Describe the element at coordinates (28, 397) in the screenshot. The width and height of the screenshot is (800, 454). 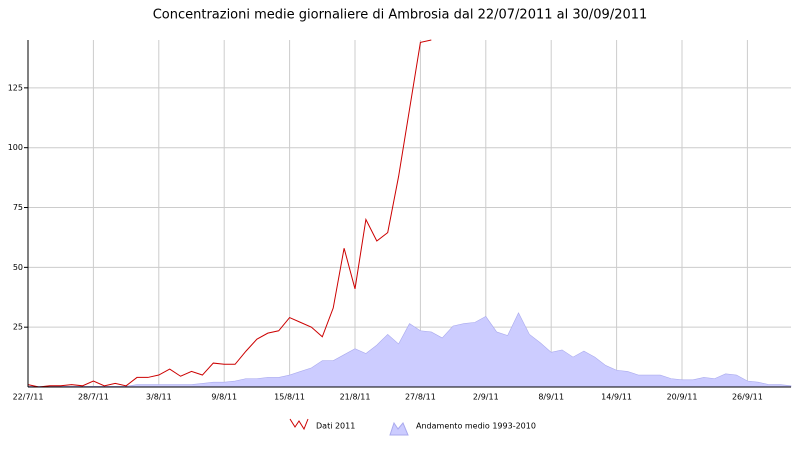
I see `x-tick-label: 22/7/11` at that location.